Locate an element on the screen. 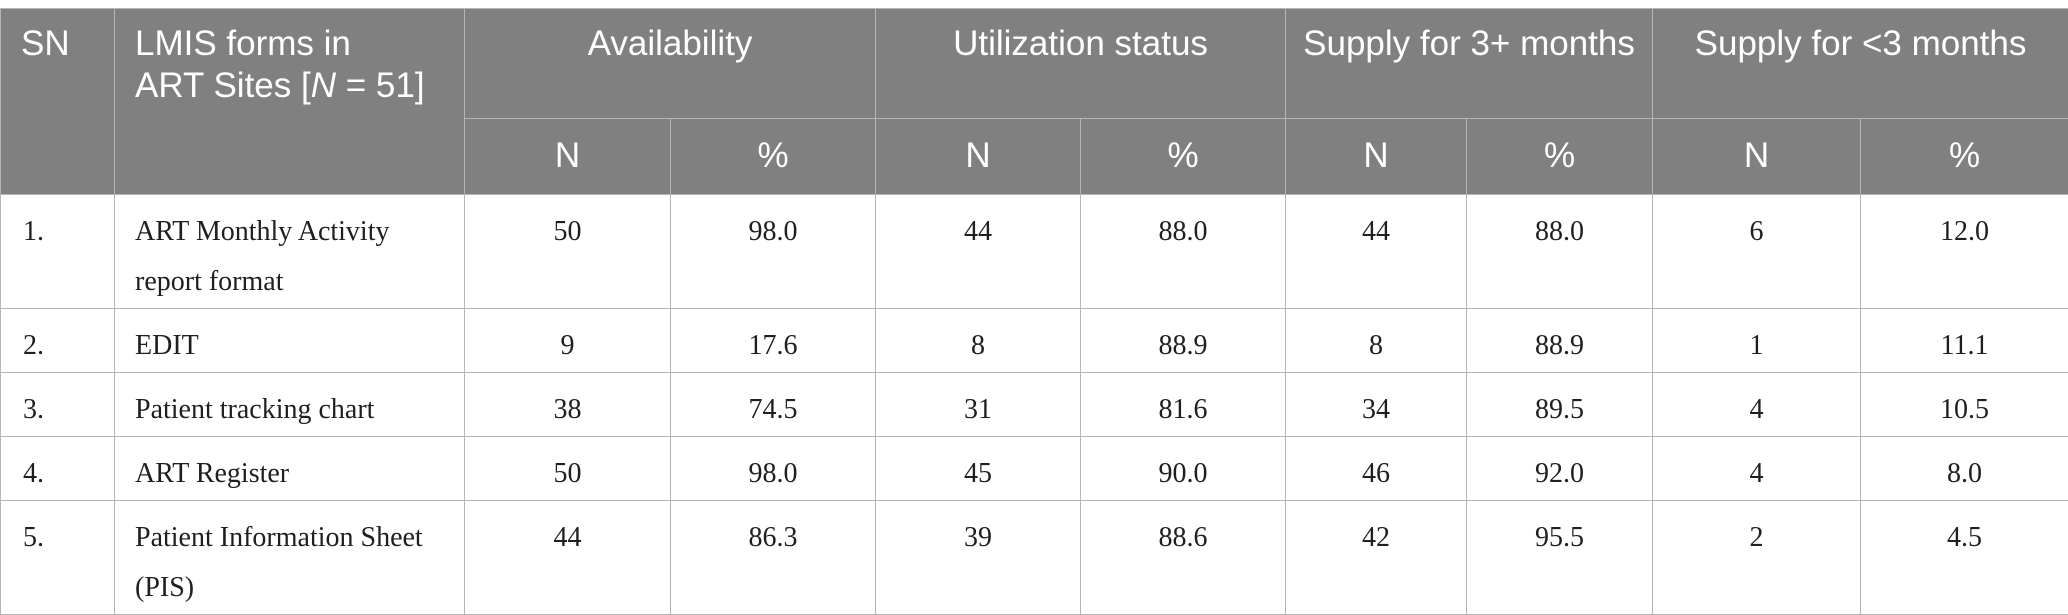  cell-sn: 4. is located at coordinates (58, 469).